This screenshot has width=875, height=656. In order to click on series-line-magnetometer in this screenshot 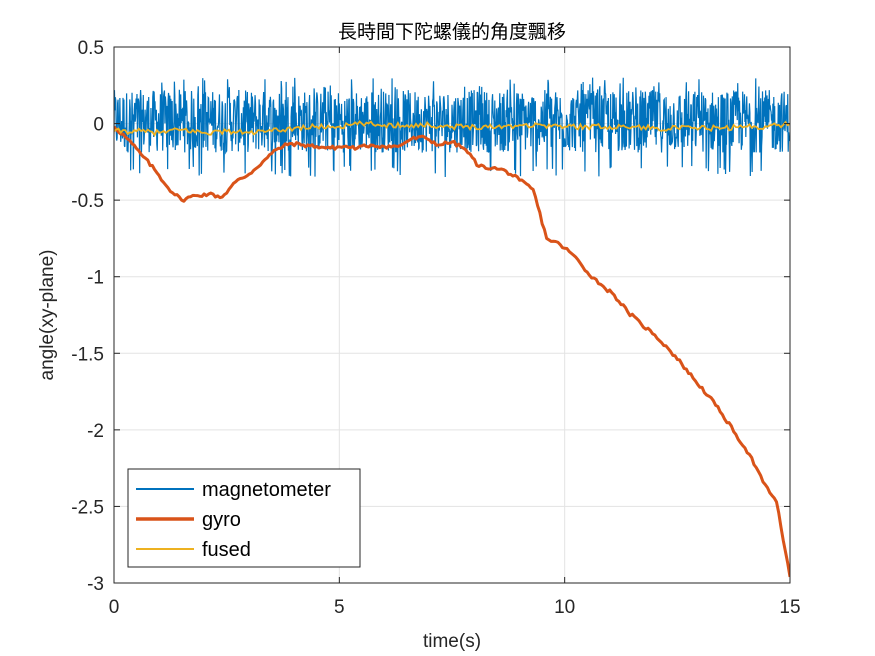, I will do `click(452, 127)`.